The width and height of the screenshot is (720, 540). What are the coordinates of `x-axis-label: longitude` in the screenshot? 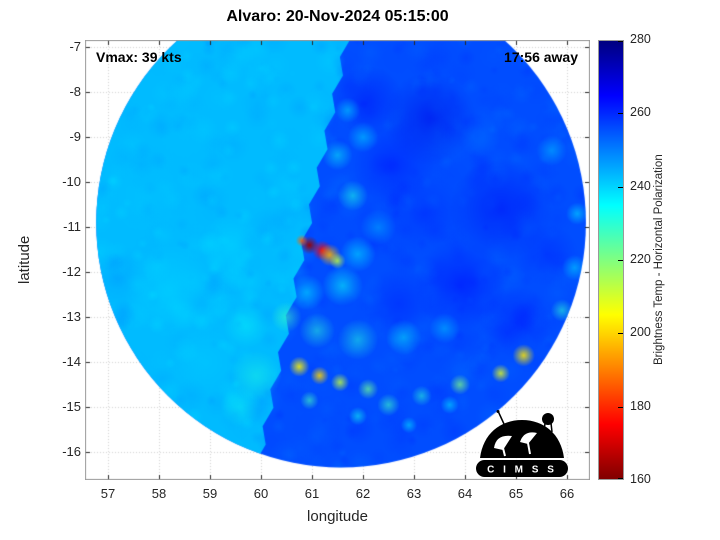 It's located at (337, 516).